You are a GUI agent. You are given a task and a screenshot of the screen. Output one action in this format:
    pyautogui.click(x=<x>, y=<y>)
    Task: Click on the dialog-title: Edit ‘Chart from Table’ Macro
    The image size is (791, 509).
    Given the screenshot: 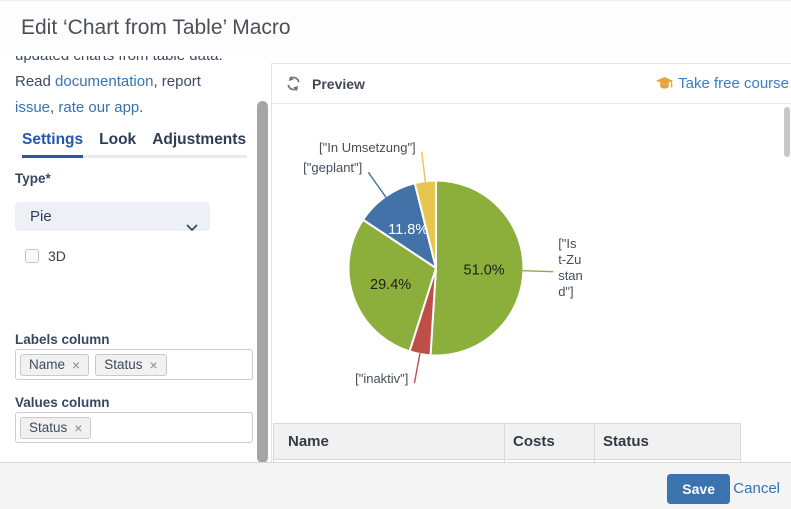 What is the action you would take?
    pyautogui.click(x=156, y=27)
    